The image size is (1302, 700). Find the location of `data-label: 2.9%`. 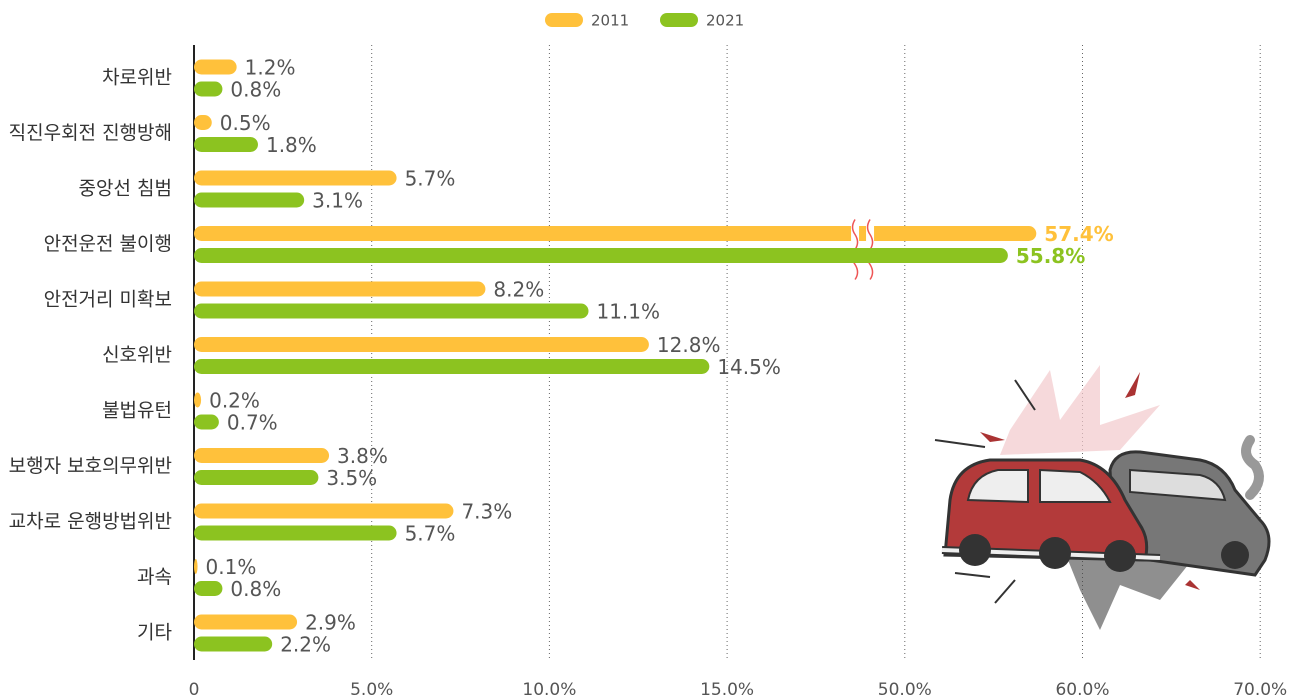

data-label: 2.9% is located at coordinates (330, 623).